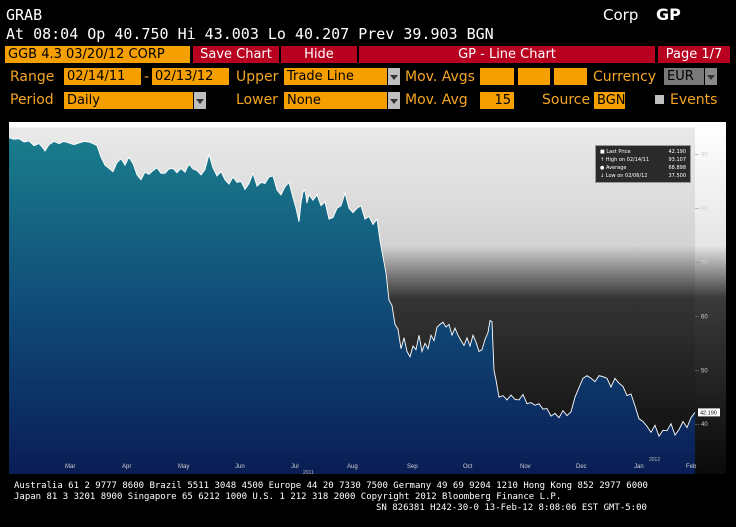 The height and width of the screenshot is (527, 736). I want to click on period-dropdown-icon, so click(200, 100).